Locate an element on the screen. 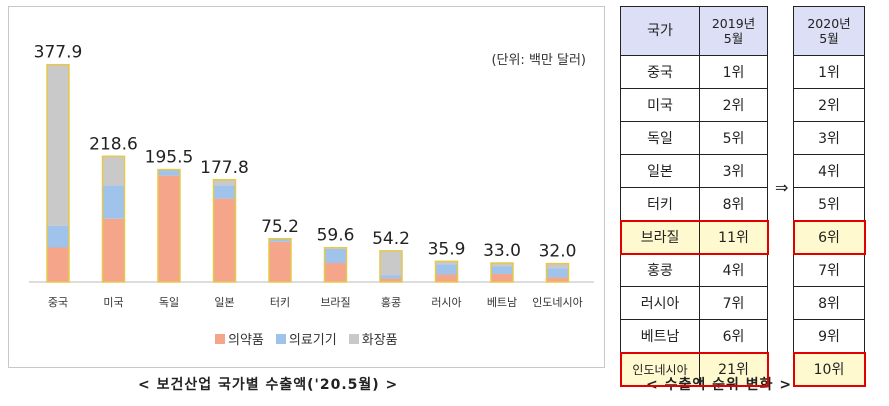 The width and height of the screenshot is (889, 406). country-cell: 러시아 is located at coordinates (660, 303).